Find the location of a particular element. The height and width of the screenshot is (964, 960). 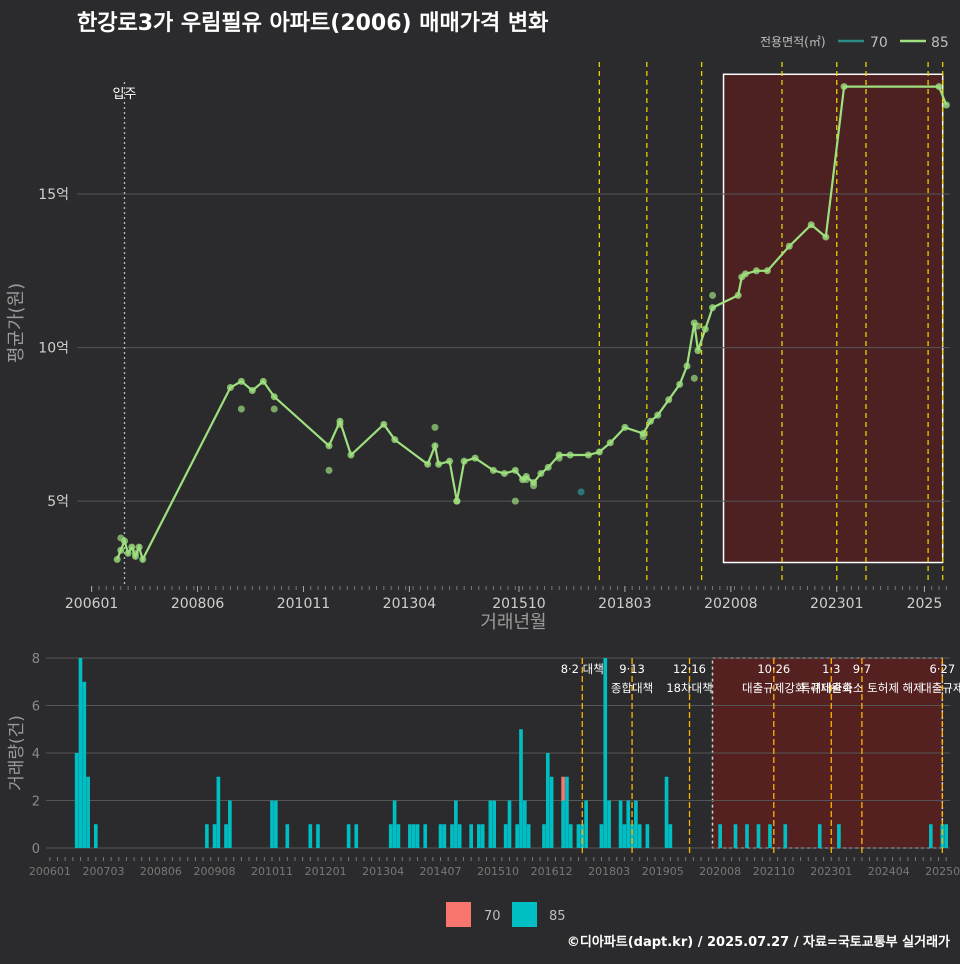

policy-label: 9·13 is located at coordinates (632, 669).